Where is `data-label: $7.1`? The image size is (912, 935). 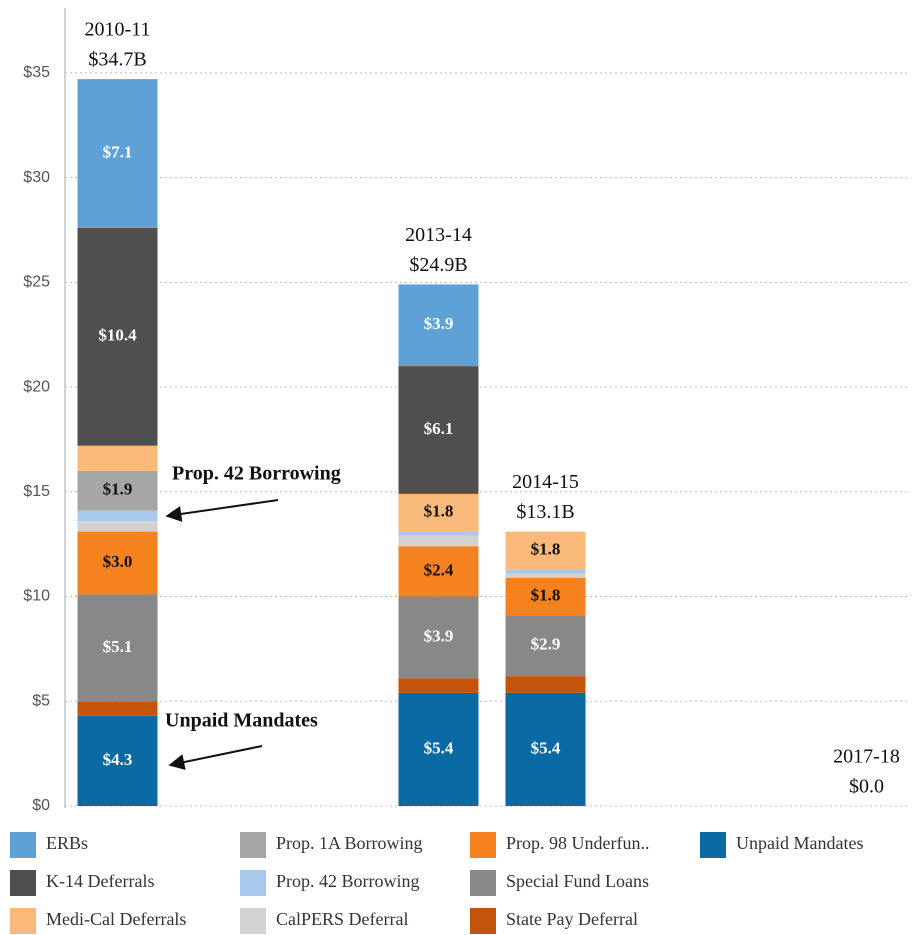
data-label: $7.1 is located at coordinates (118, 151).